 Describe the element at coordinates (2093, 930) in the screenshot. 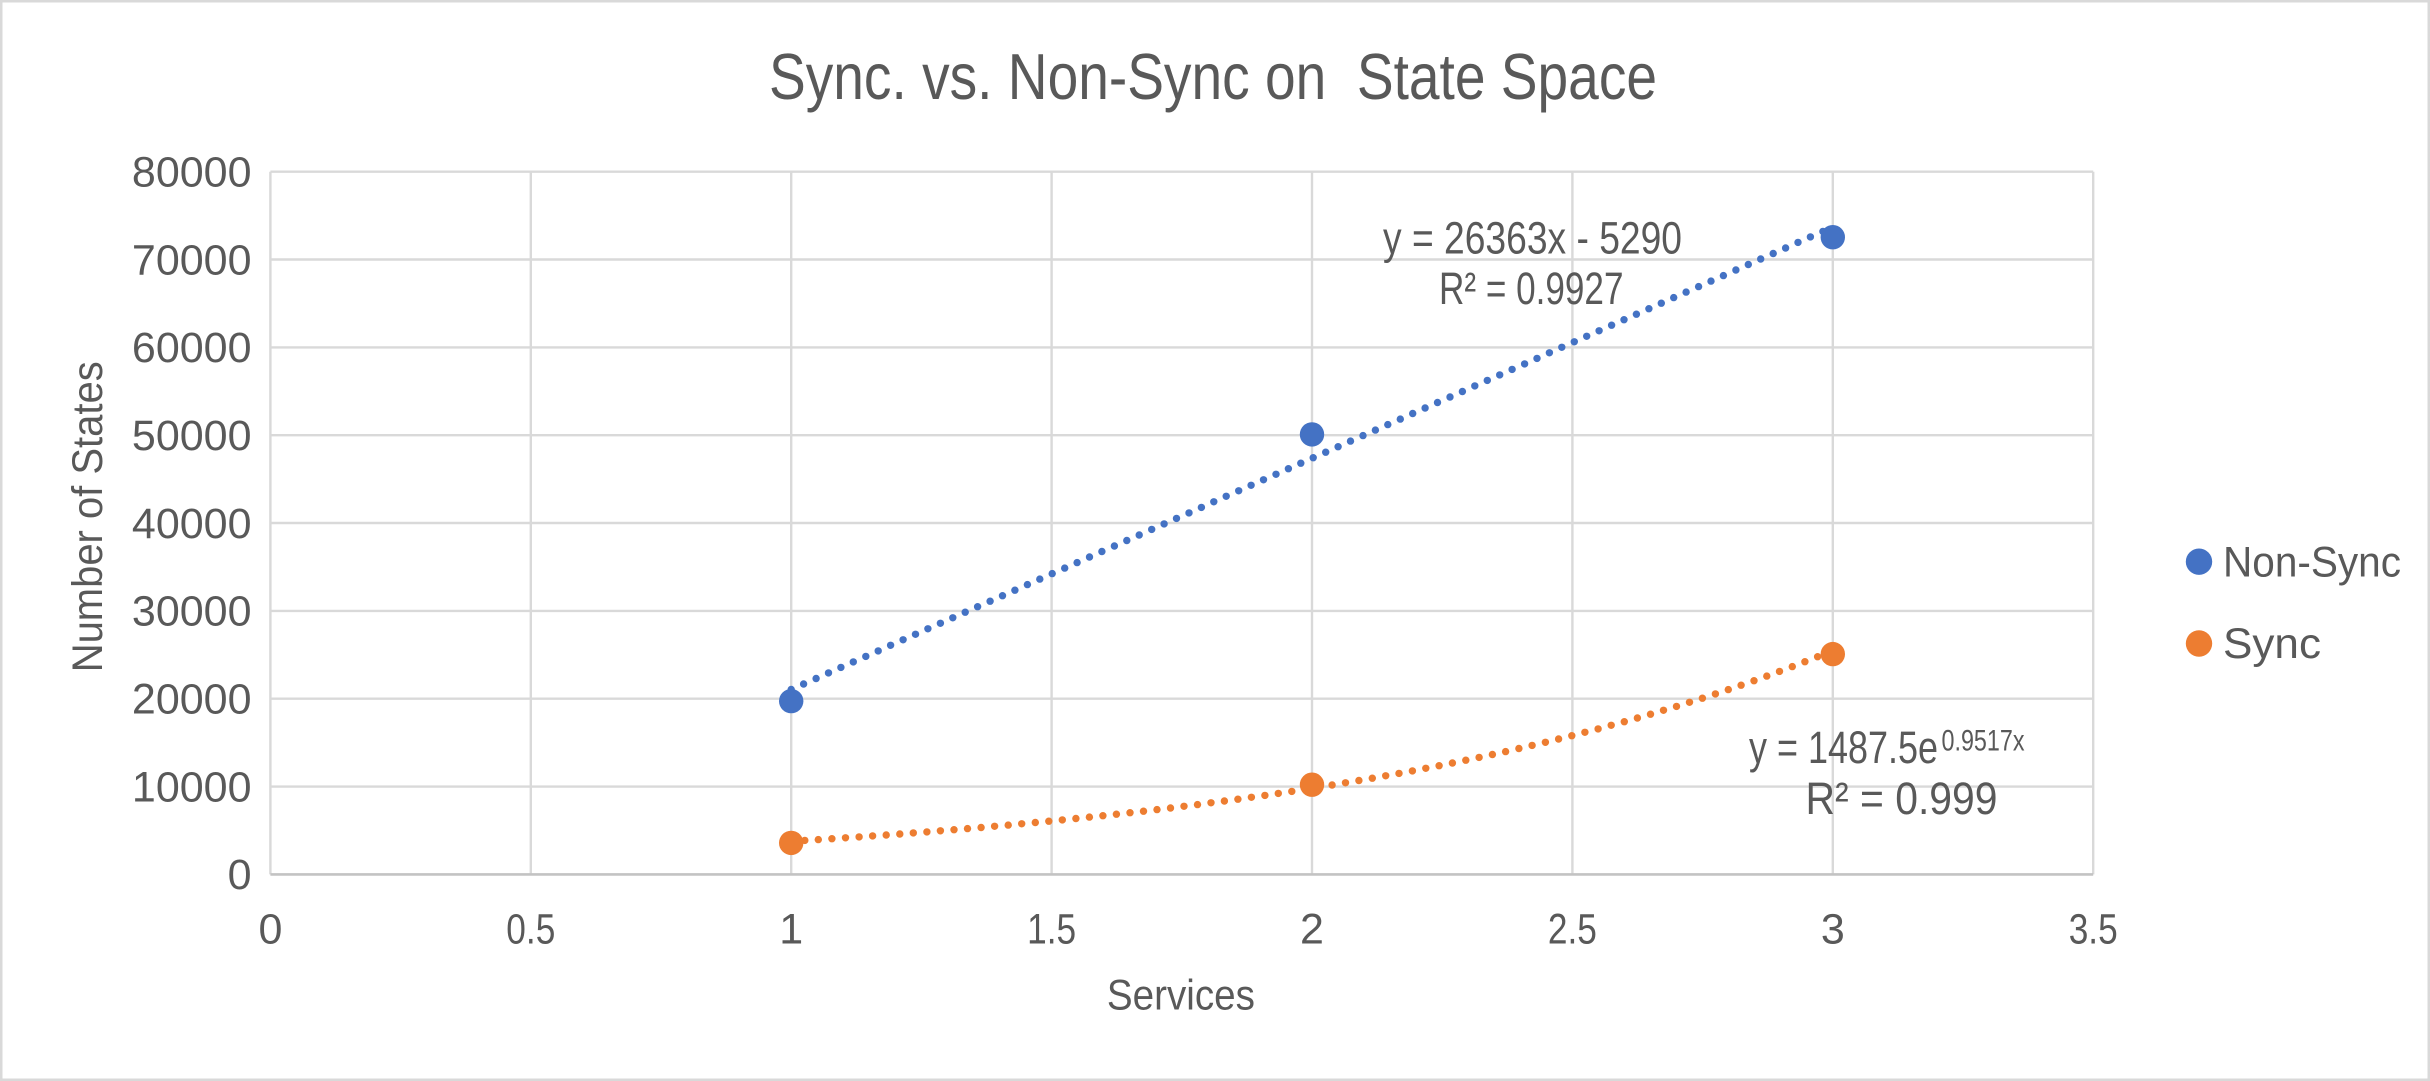

I see `svg-text: 3.5` at that location.